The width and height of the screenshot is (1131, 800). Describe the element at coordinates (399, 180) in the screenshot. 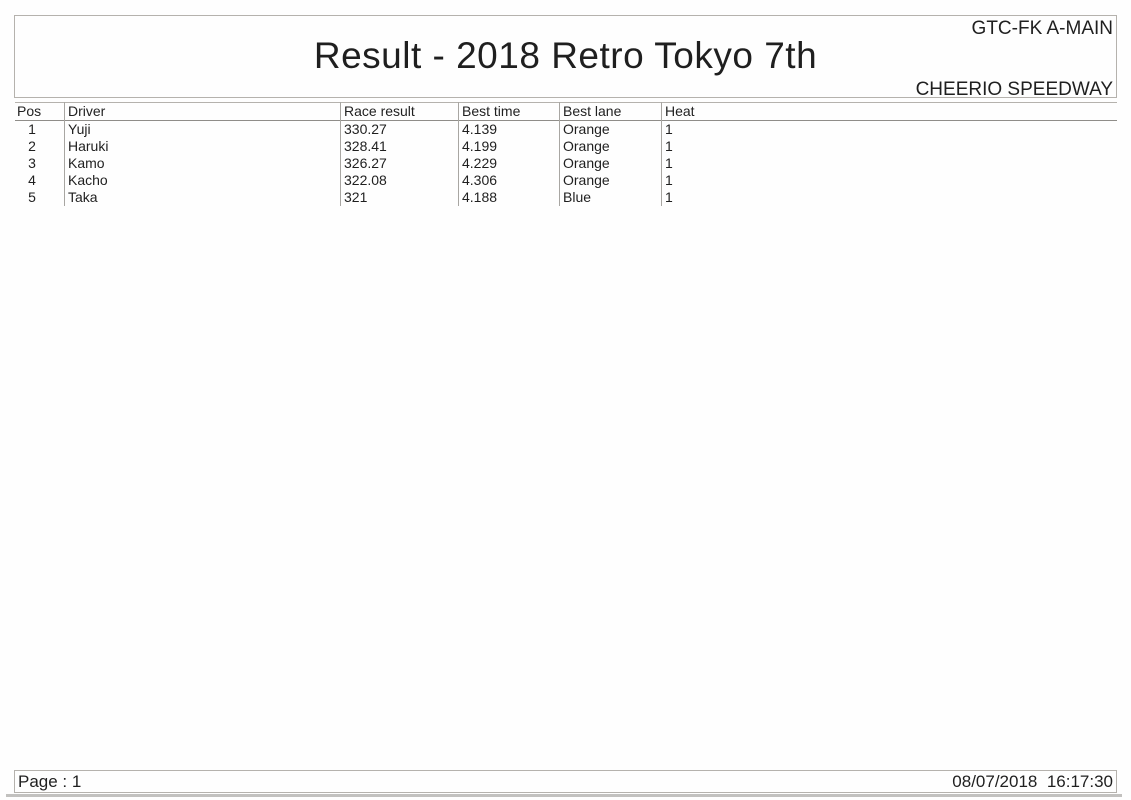

I see `cell-race-result: 322.08` at that location.